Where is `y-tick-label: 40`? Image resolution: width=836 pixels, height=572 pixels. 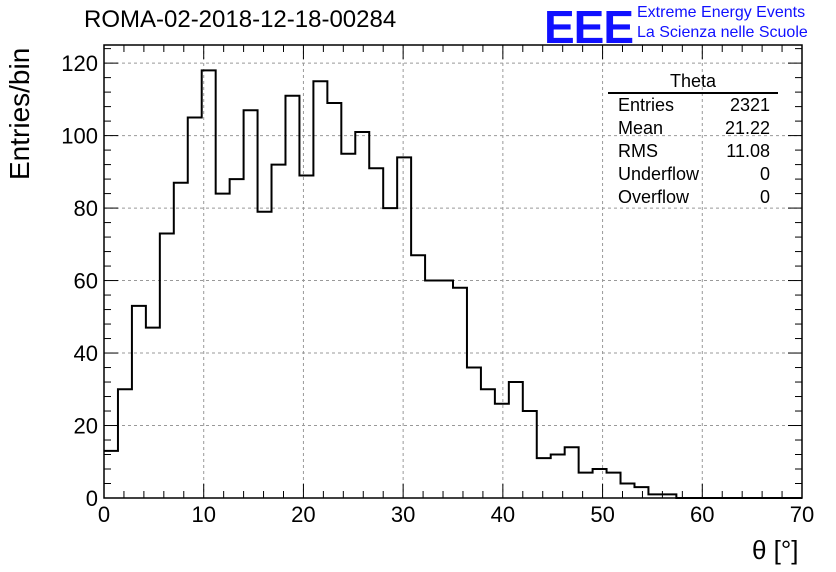 y-tick-label: 40 is located at coordinates (86, 353).